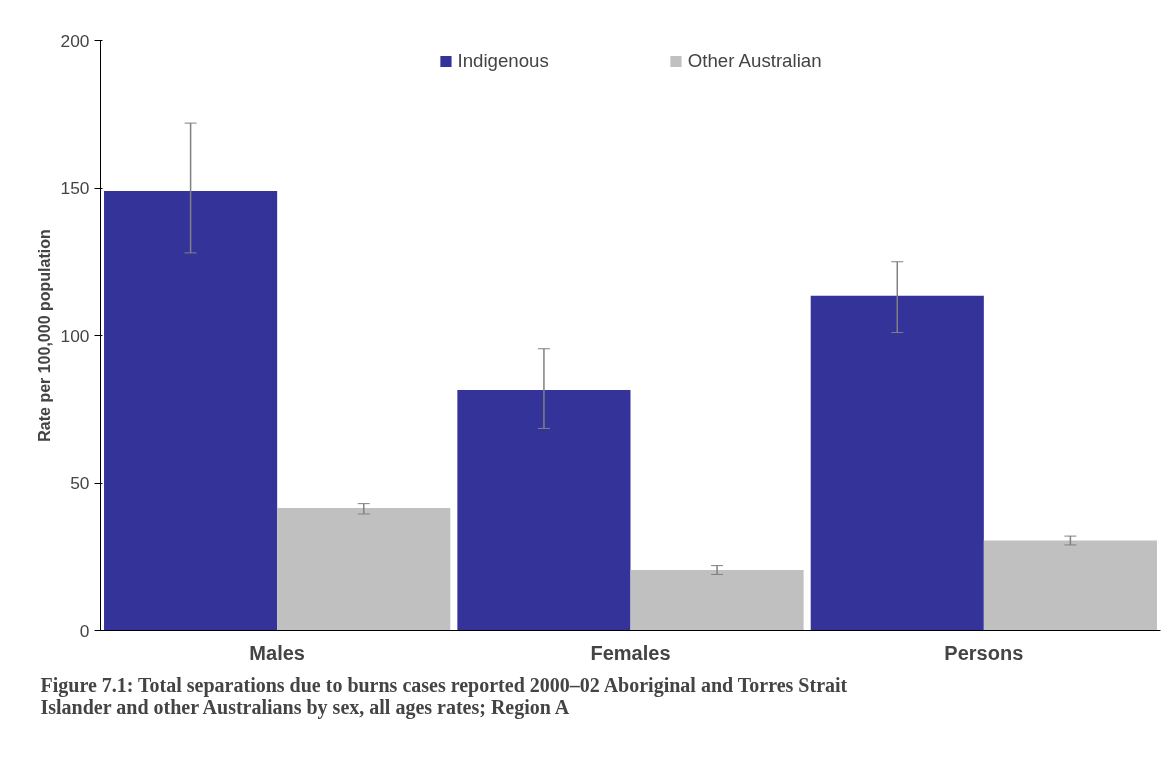 The image size is (1170, 783). What do you see at coordinates (84, 630) in the screenshot?
I see `y-tick-label: 0` at bounding box center [84, 630].